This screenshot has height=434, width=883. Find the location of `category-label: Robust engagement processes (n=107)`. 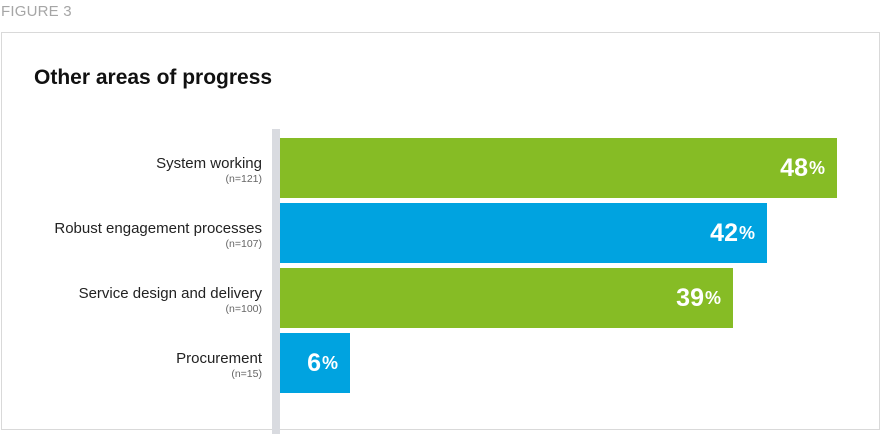

category-label: Robust engagement processes (n=107) is located at coordinates (133, 235).